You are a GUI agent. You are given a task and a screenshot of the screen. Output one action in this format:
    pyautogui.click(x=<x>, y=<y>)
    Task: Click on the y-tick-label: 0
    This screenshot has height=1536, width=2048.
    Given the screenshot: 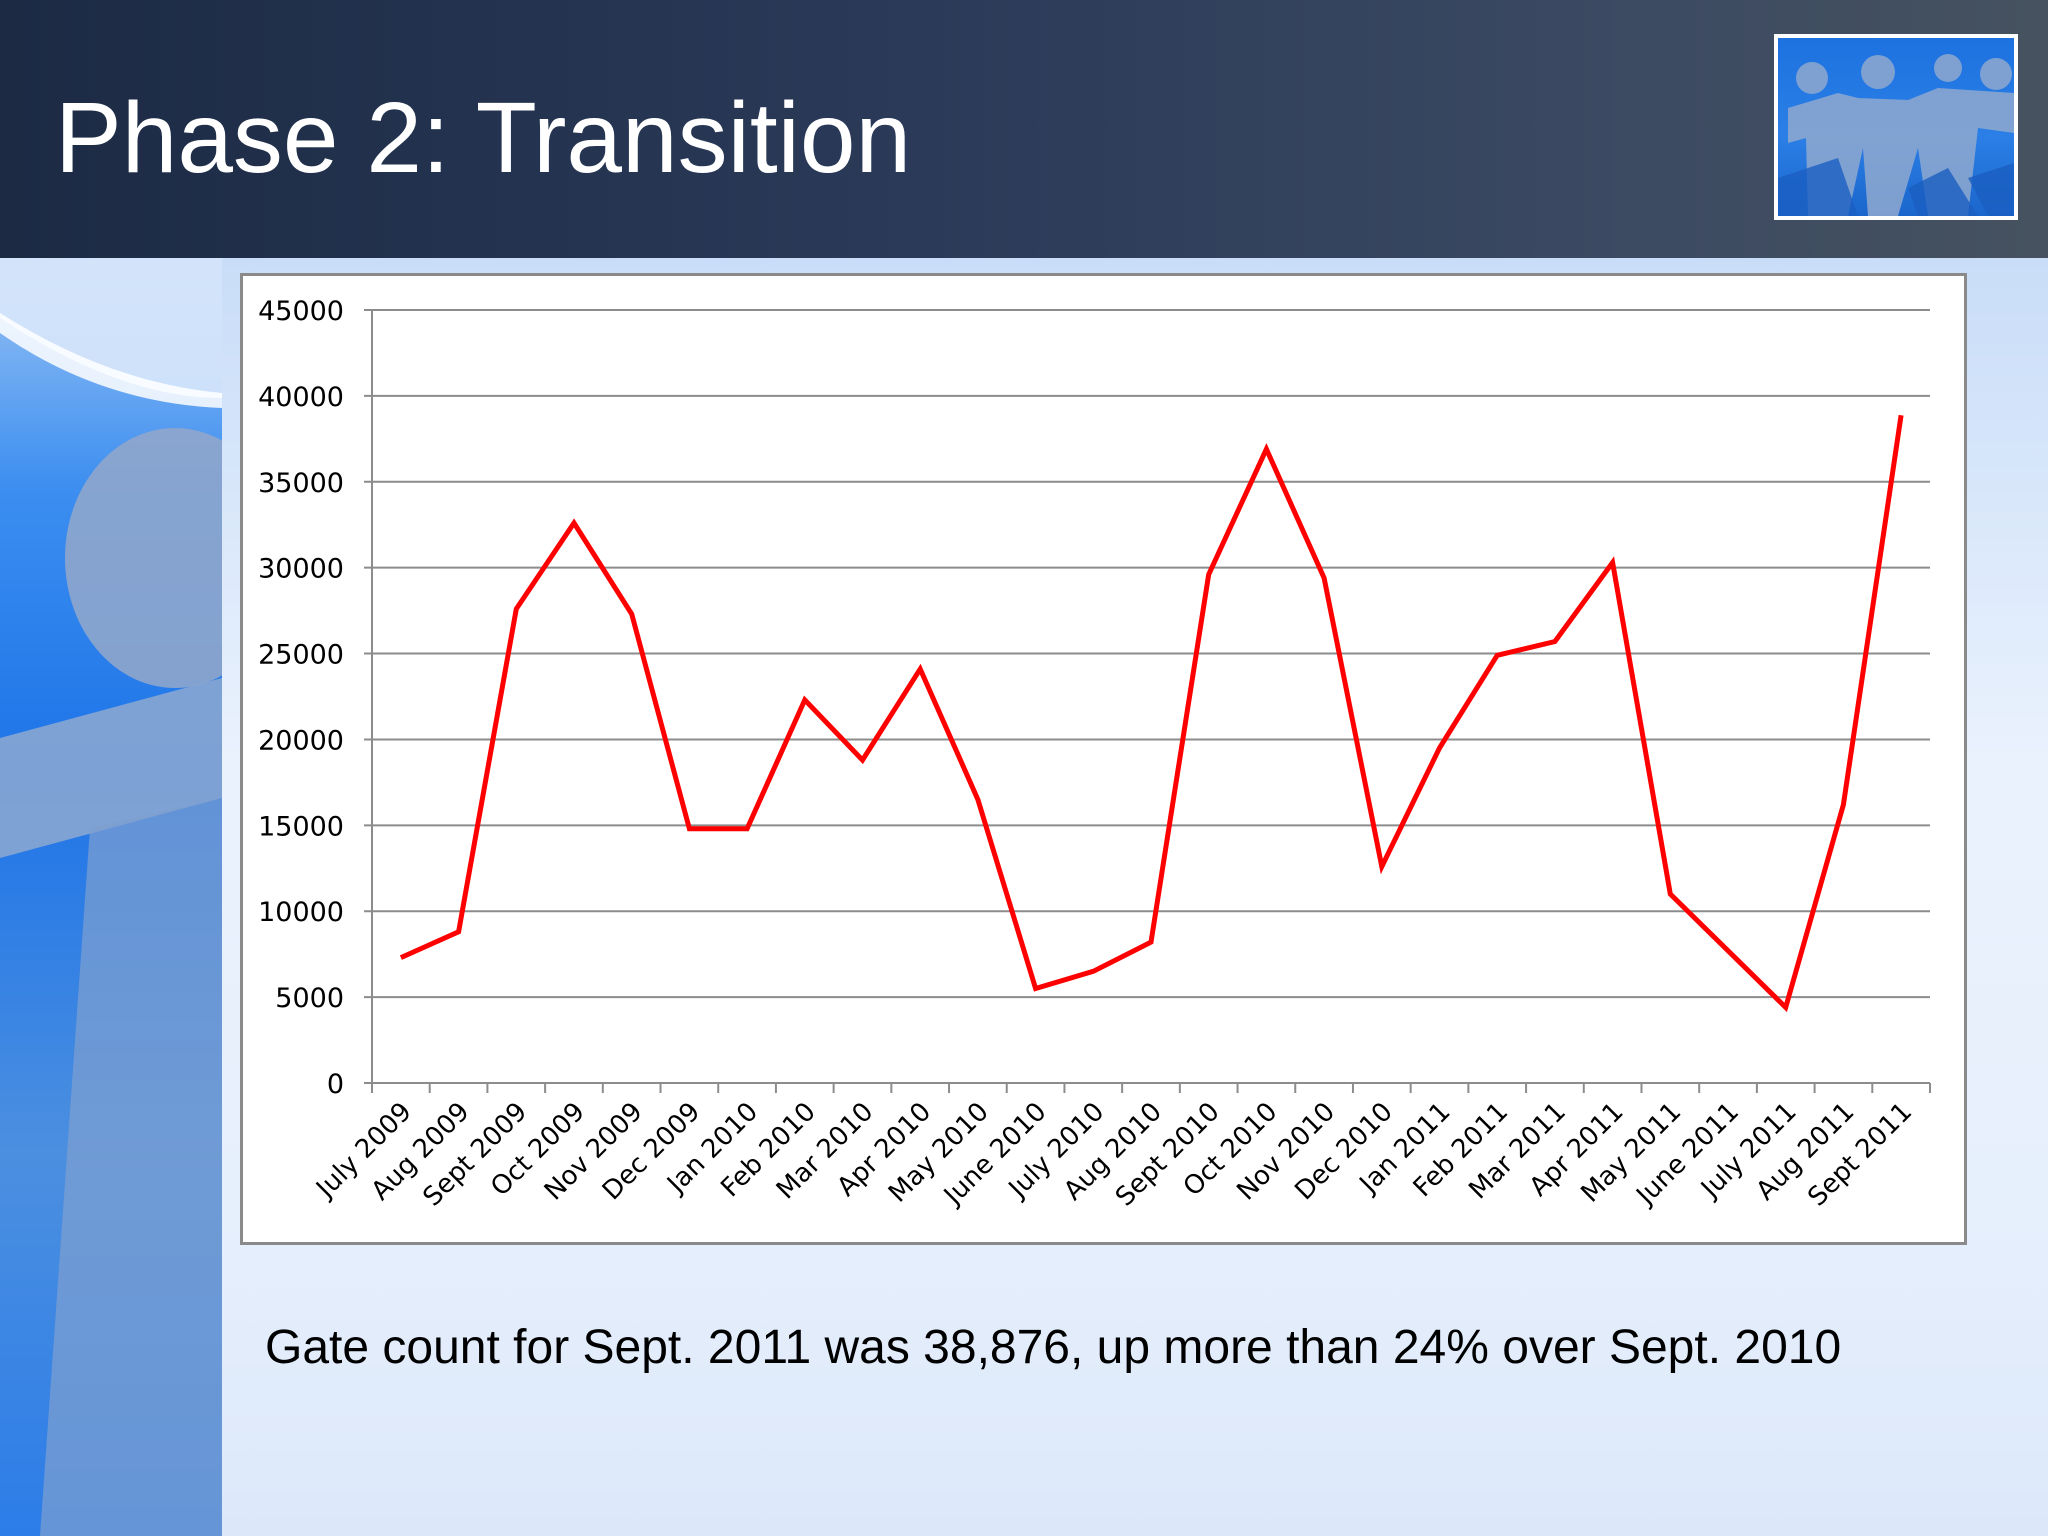 What is the action you would take?
    pyautogui.click(x=335, y=1084)
    